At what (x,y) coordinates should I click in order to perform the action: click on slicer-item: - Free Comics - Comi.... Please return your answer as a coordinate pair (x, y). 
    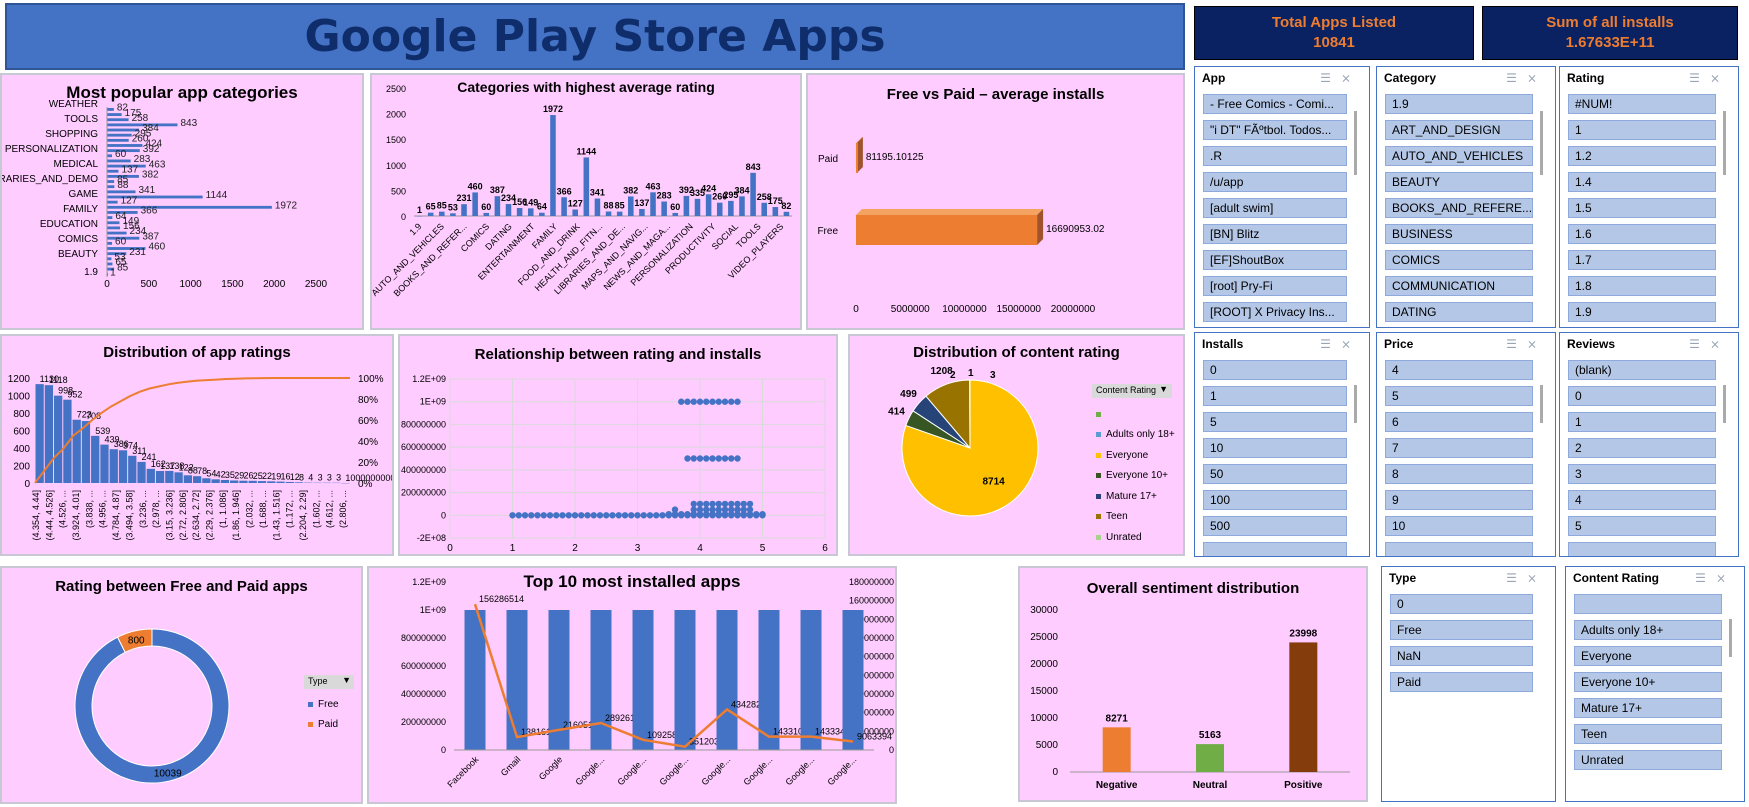
    Looking at the image, I should click on (1275, 104).